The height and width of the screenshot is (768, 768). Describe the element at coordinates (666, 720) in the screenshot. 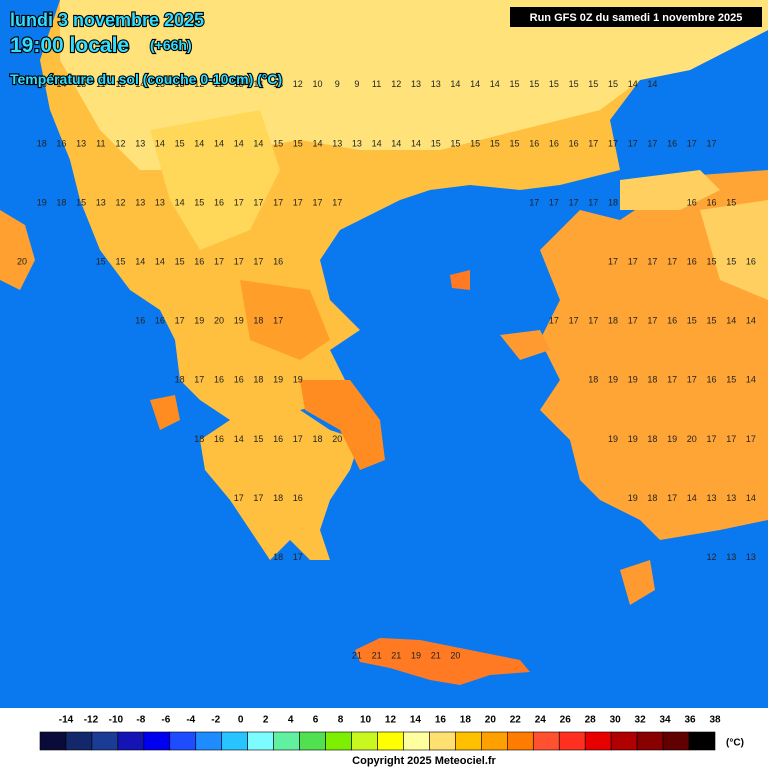

I see `scale-label: 34` at that location.